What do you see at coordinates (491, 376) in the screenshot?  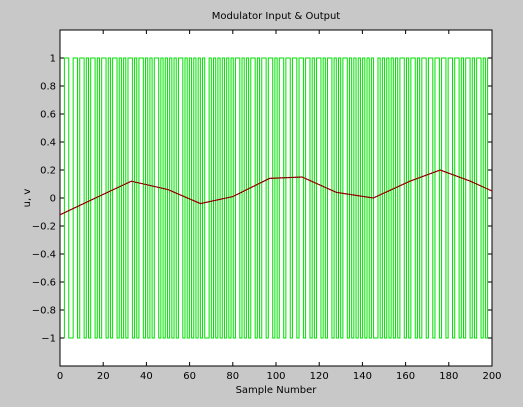 I see `x-tick-label: 200` at bounding box center [491, 376].